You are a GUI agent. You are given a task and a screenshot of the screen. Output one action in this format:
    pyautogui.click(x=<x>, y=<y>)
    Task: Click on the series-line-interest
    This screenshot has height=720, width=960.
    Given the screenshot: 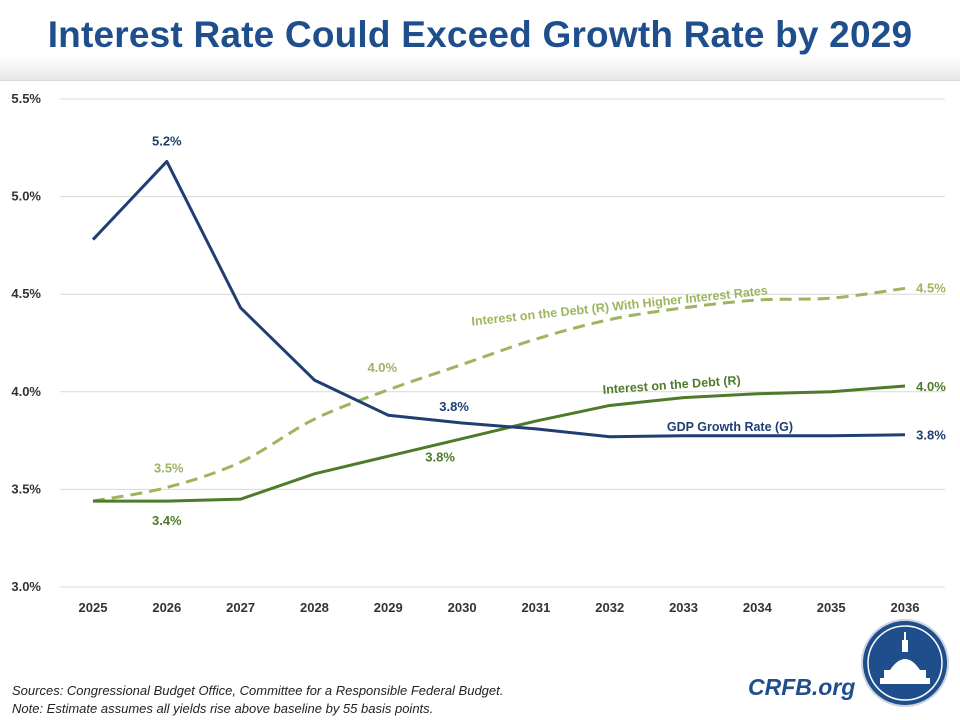 What is the action you would take?
    pyautogui.click(x=499, y=443)
    